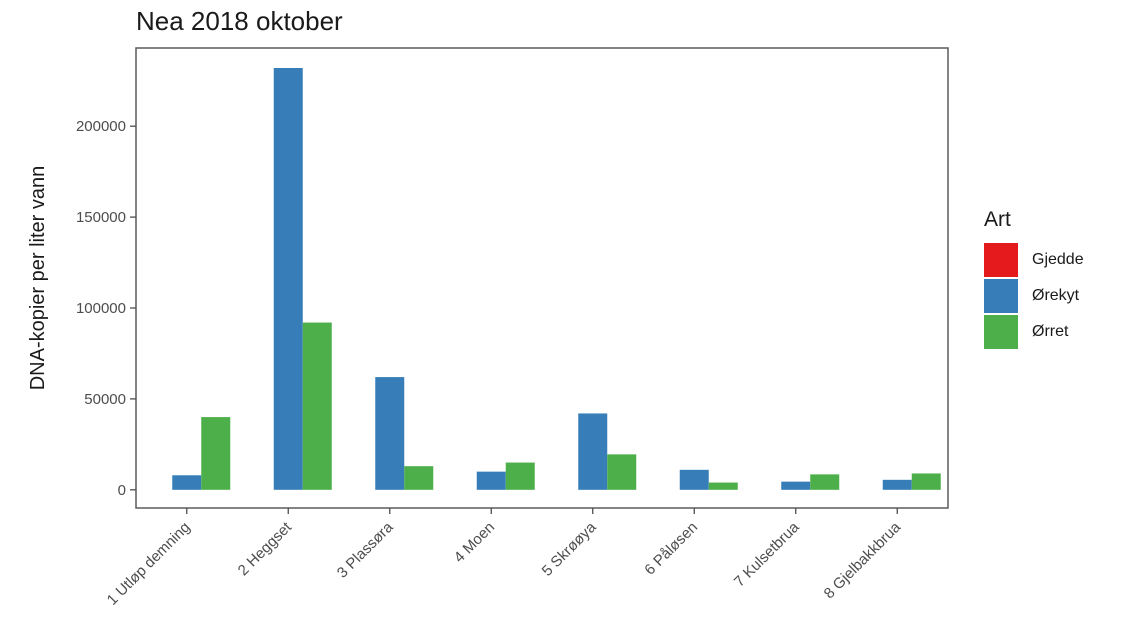 This screenshot has height=638, width=1122. Describe the element at coordinates (569, 548) in the screenshot. I see `x-tick-label-5: 5 Skrøøya` at that location.